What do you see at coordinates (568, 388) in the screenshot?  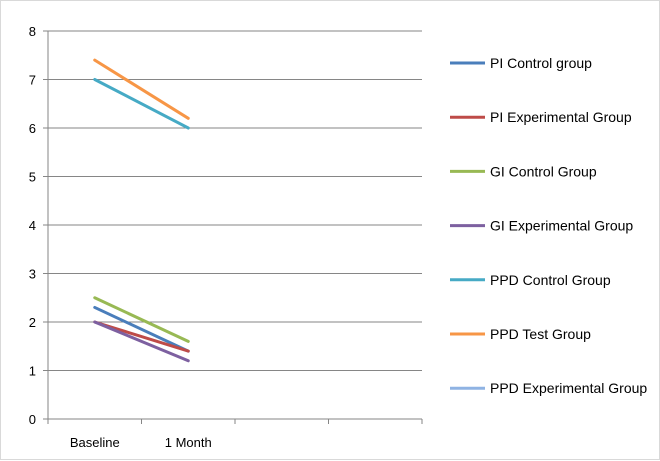 I see `legend-label: PPD Experimental Group` at bounding box center [568, 388].